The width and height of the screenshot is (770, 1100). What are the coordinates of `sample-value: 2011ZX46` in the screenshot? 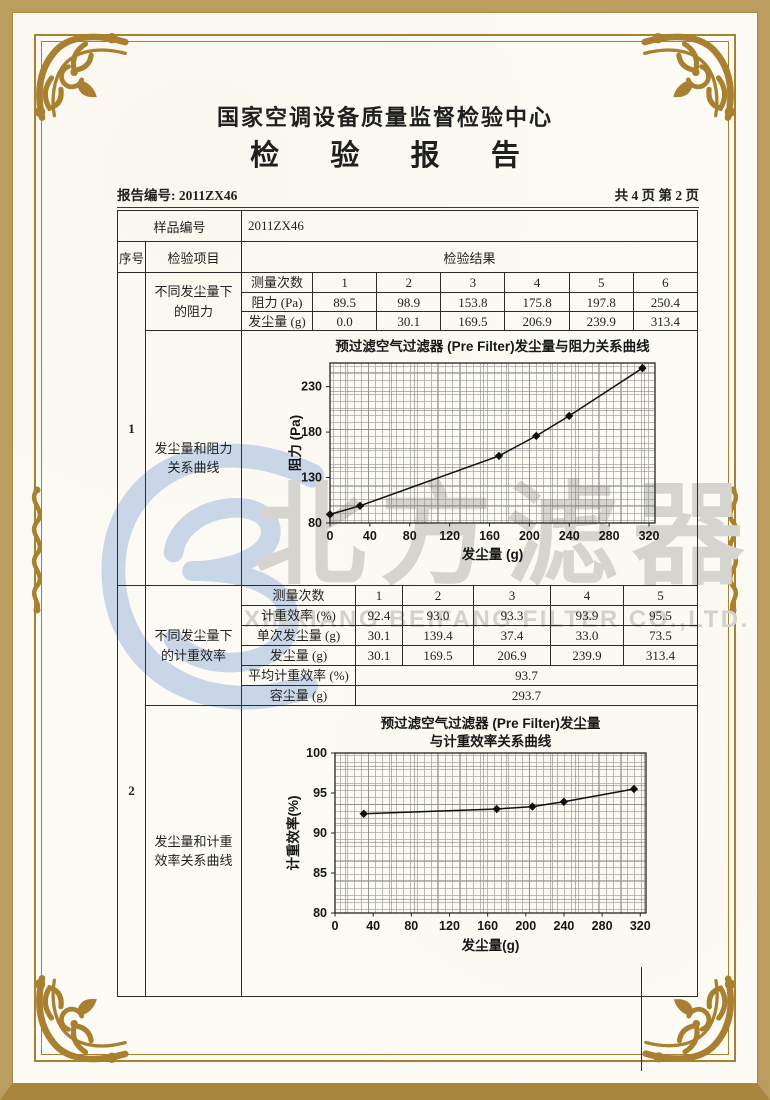 It's located at (276, 225).